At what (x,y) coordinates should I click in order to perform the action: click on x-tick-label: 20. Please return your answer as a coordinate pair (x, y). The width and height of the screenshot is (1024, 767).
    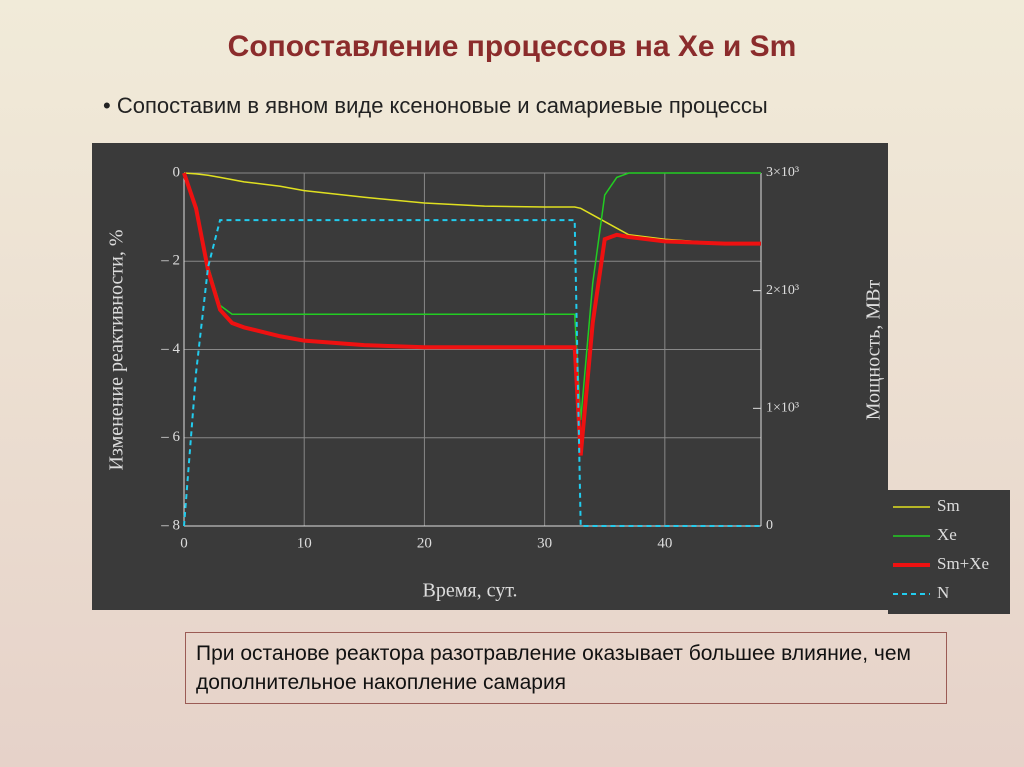
    Looking at the image, I should click on (424, 543).